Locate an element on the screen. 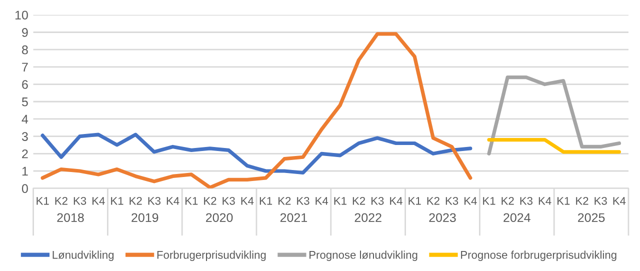 This screenshot has width=640, height=271. y-tick-label: 3 is located at coordinates (25, 136).